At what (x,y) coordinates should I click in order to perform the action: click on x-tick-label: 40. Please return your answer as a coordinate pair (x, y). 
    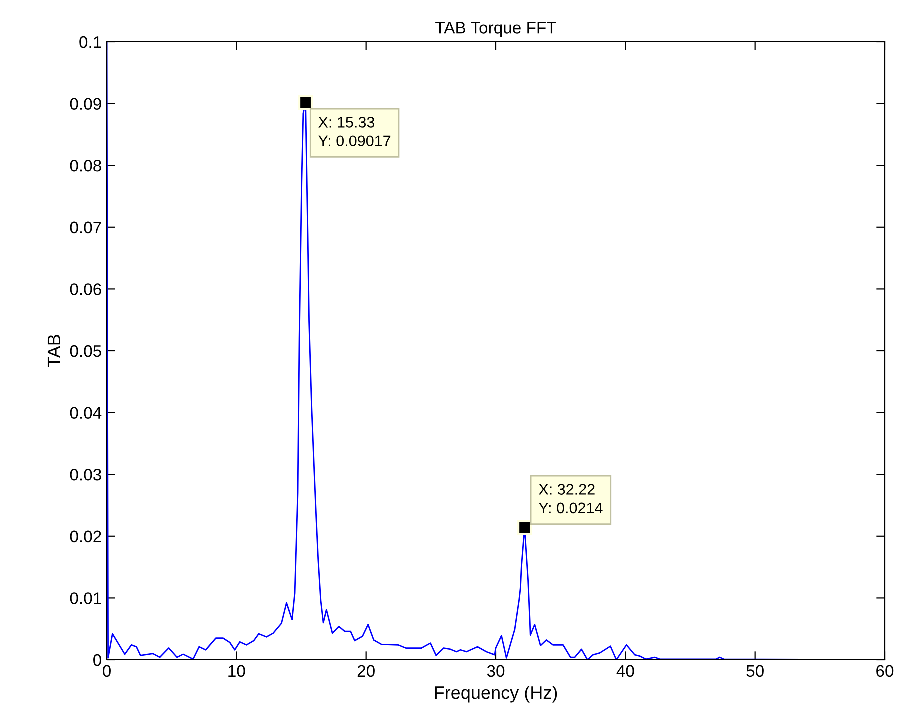
    Looking at the image, I should click on (625, 671).